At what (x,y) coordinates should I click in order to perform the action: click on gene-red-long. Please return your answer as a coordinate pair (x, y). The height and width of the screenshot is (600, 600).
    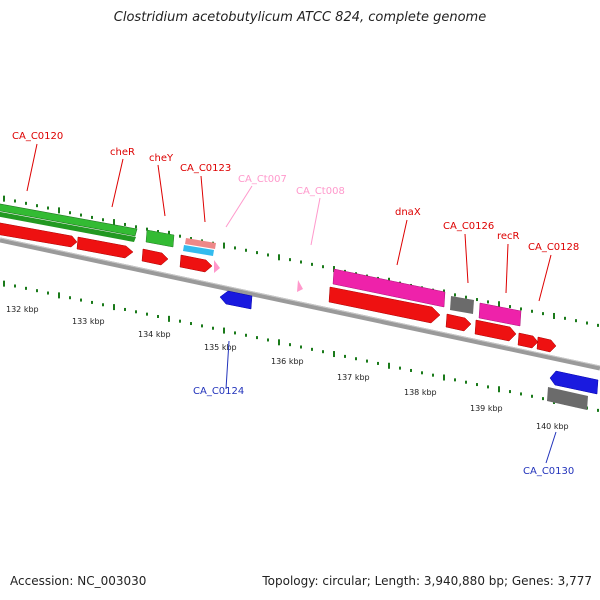
    Looking at the image, I should click on (384, 305).